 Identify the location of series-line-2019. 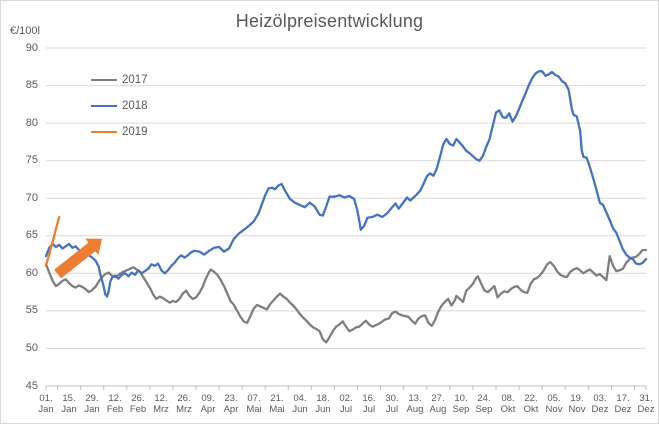
(52, 241).